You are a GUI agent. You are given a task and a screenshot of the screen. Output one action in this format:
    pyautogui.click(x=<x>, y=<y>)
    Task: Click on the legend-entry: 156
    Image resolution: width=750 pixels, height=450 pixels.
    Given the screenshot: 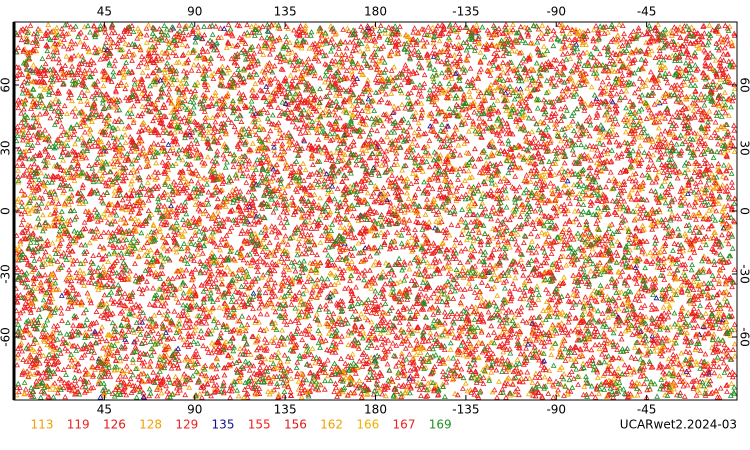 What is the action you would take?
    pyautogui.click(x=295, y=425)
    